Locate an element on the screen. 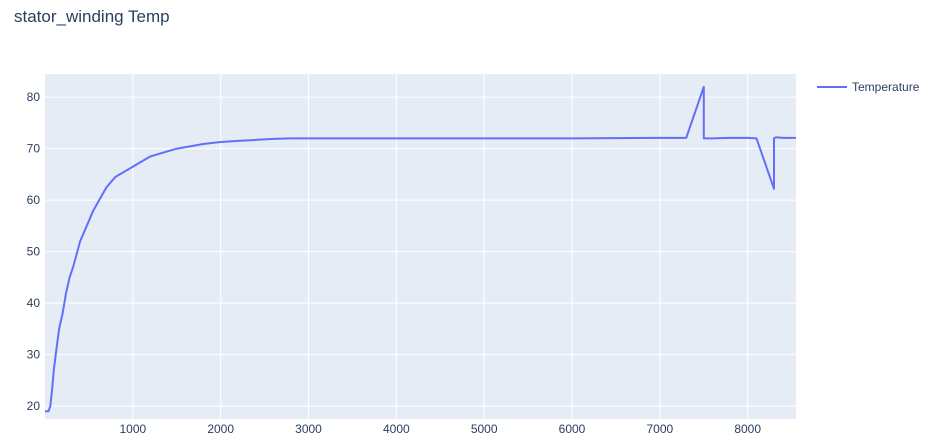 This screenshot has height=447, width=939. y-tick-label: 40 is located at coordinates (34, 303).